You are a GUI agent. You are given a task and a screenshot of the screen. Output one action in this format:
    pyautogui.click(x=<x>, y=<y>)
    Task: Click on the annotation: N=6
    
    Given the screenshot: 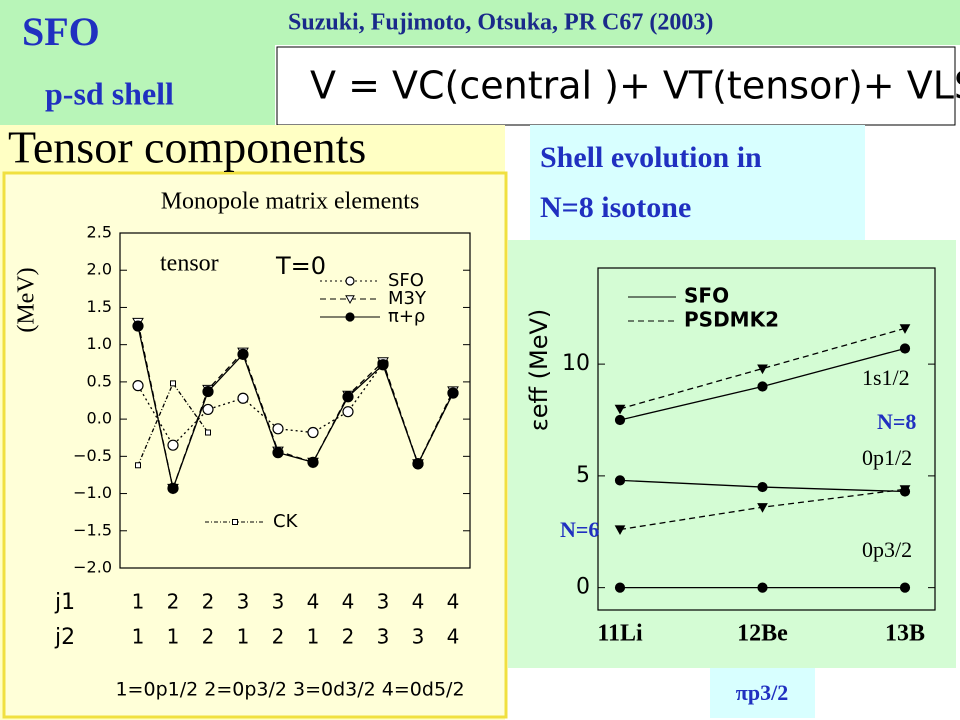 What is the action you would take?
    pyautogui.click(x=579, y=529)
    